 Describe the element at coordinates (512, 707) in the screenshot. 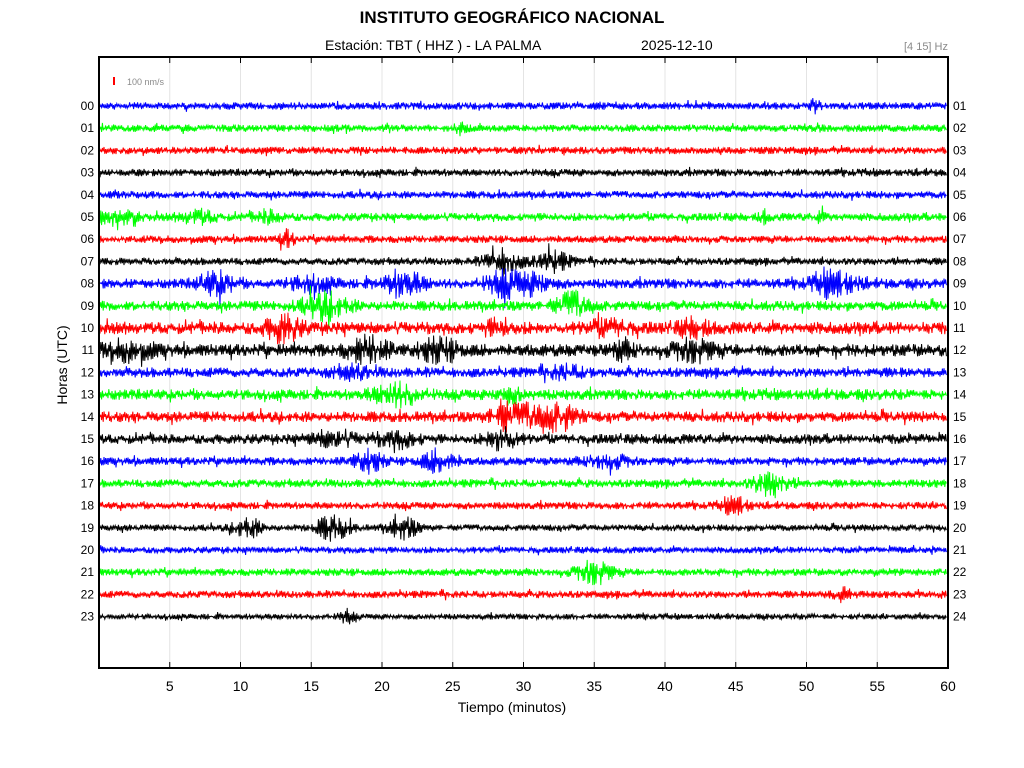

I see `x-axis-label: Tiempo (minutos)` at that location.